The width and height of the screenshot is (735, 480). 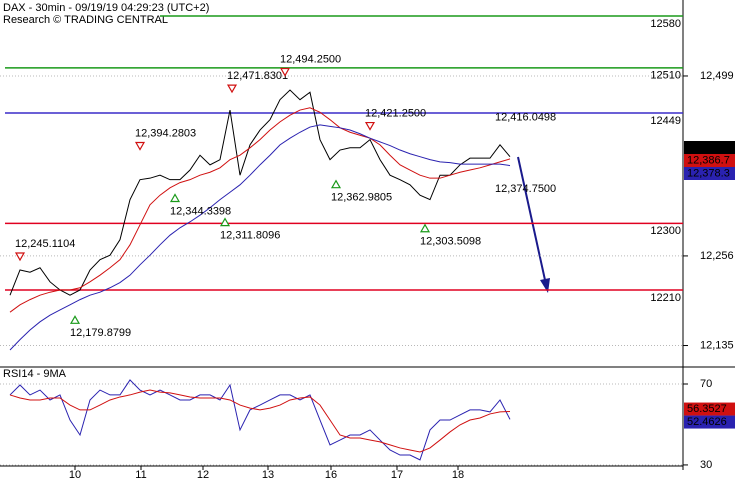 What do you see at coordinates (257, 76) in the screenshot?
I see `annotation-label: 12,471.8301` at bounding box center [257, 76].